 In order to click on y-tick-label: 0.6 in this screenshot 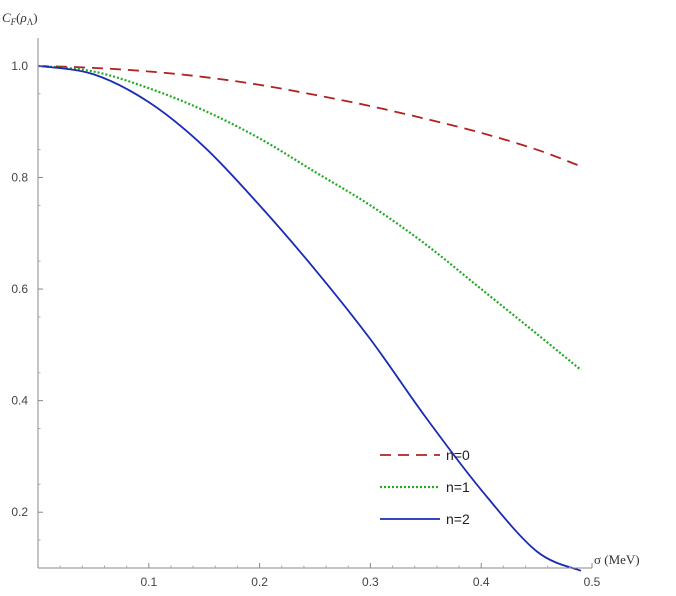, I will do `click(19, 289)`.